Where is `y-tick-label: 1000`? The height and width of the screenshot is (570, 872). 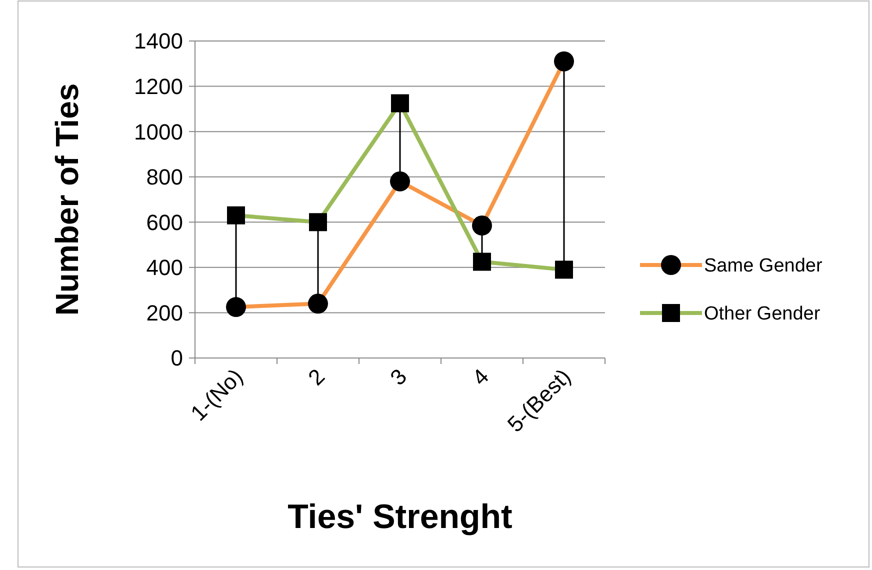
y-tick-label: 1000 is located at coordinates (158, 131).